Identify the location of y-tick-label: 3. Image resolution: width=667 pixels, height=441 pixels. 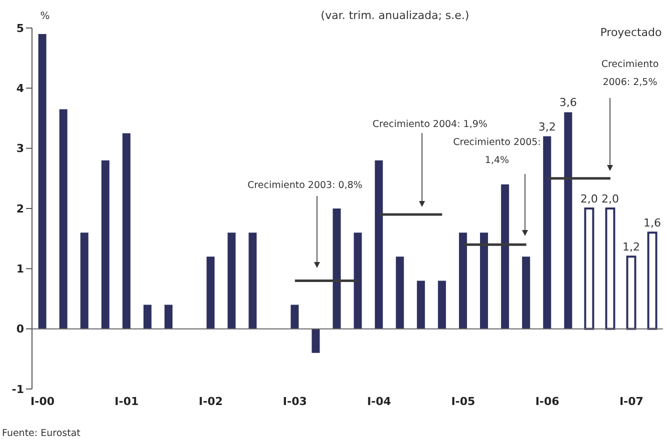
(20, 149).